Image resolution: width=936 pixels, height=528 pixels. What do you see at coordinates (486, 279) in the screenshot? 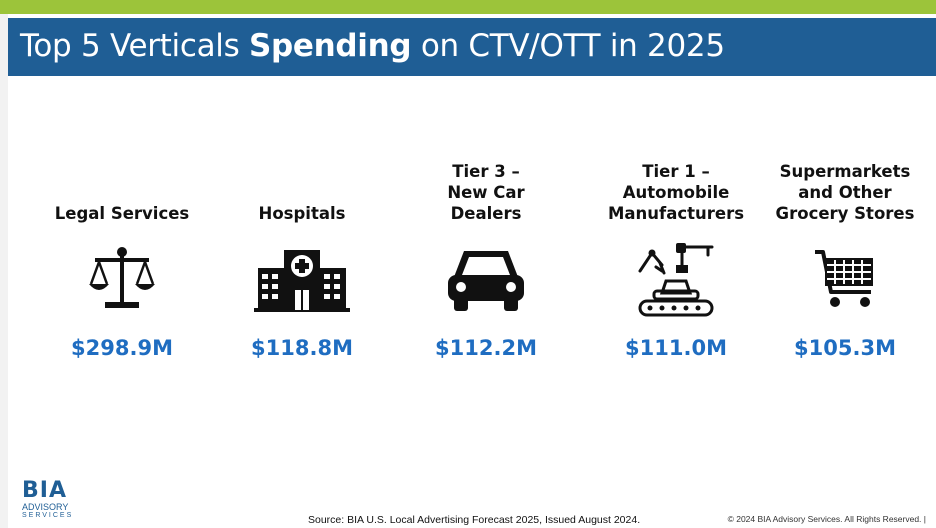
I see `car-icon` at bounding box center [486, 279].